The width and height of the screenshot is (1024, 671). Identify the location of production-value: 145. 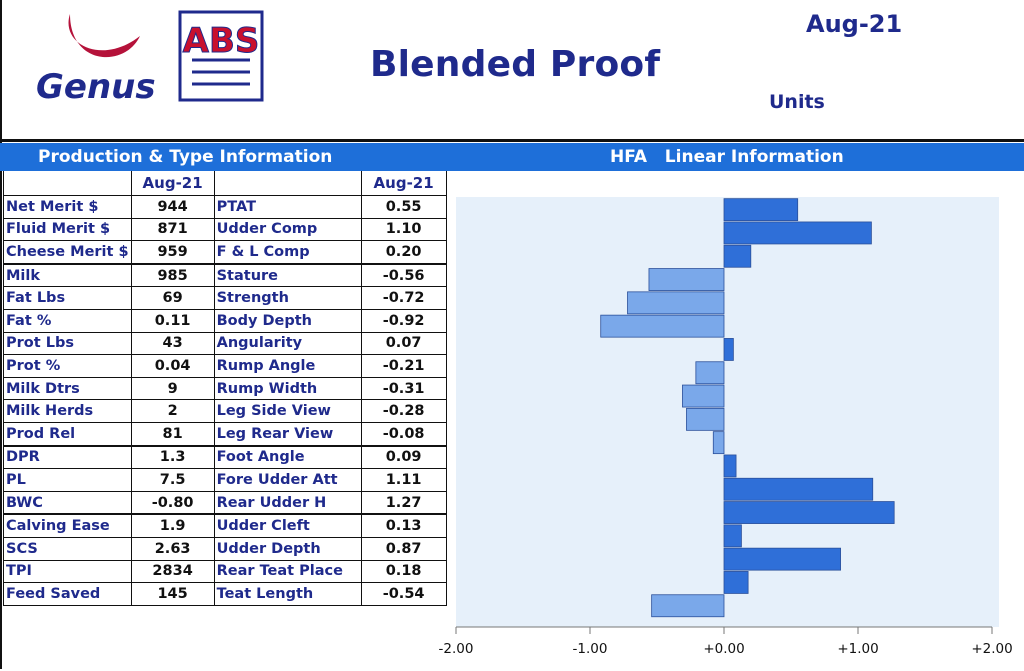
(172, 594).